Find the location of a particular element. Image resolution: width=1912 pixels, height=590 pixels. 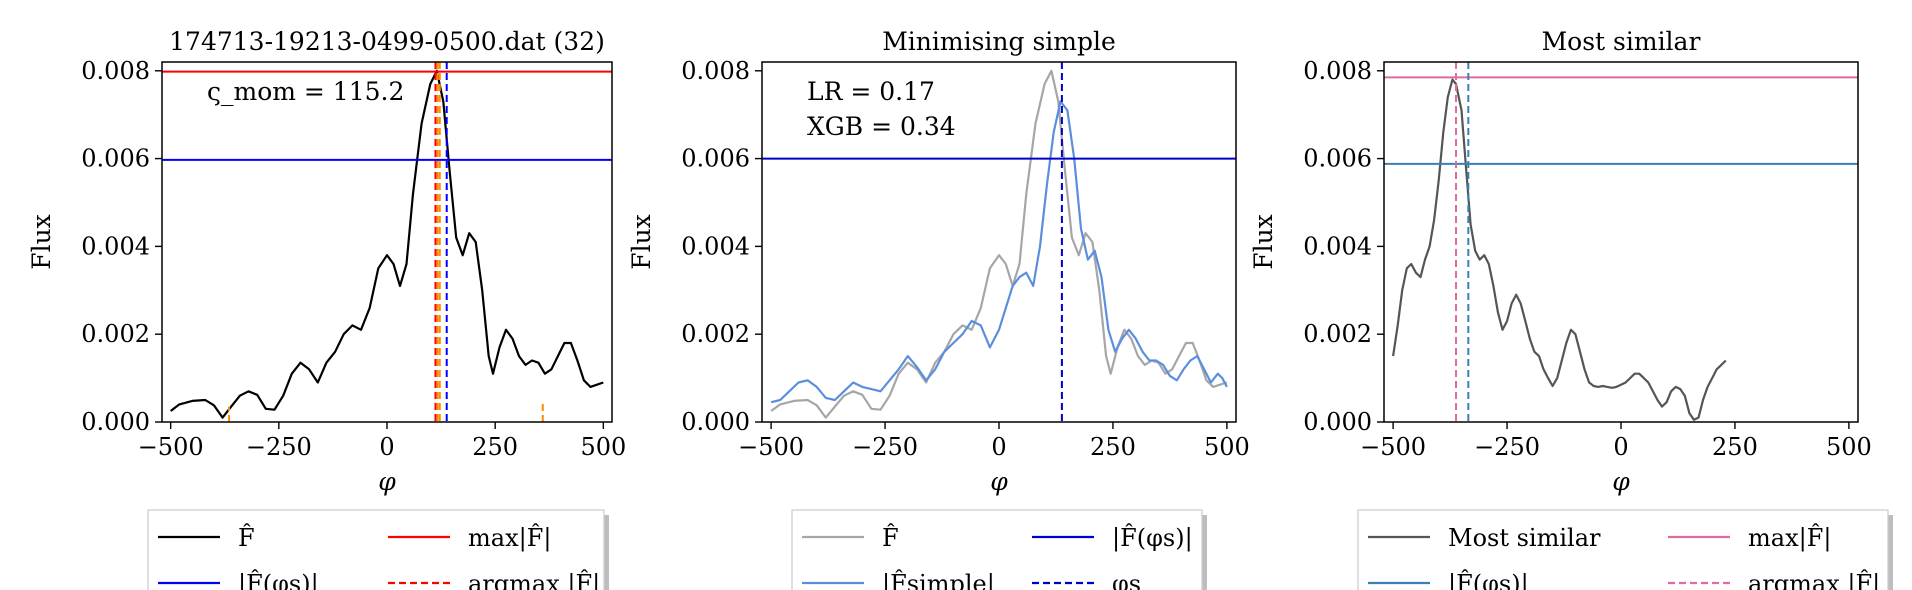

legend: F̂ |F̂(φs)| |F̂simple| φs is located at coordinates (999, 549).